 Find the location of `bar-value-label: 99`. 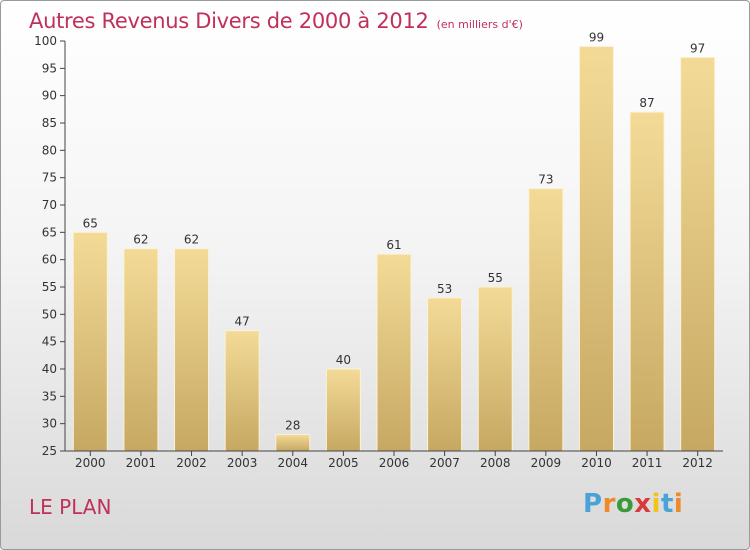

bar-value-label: 99 is located at coordinates (596, 37).